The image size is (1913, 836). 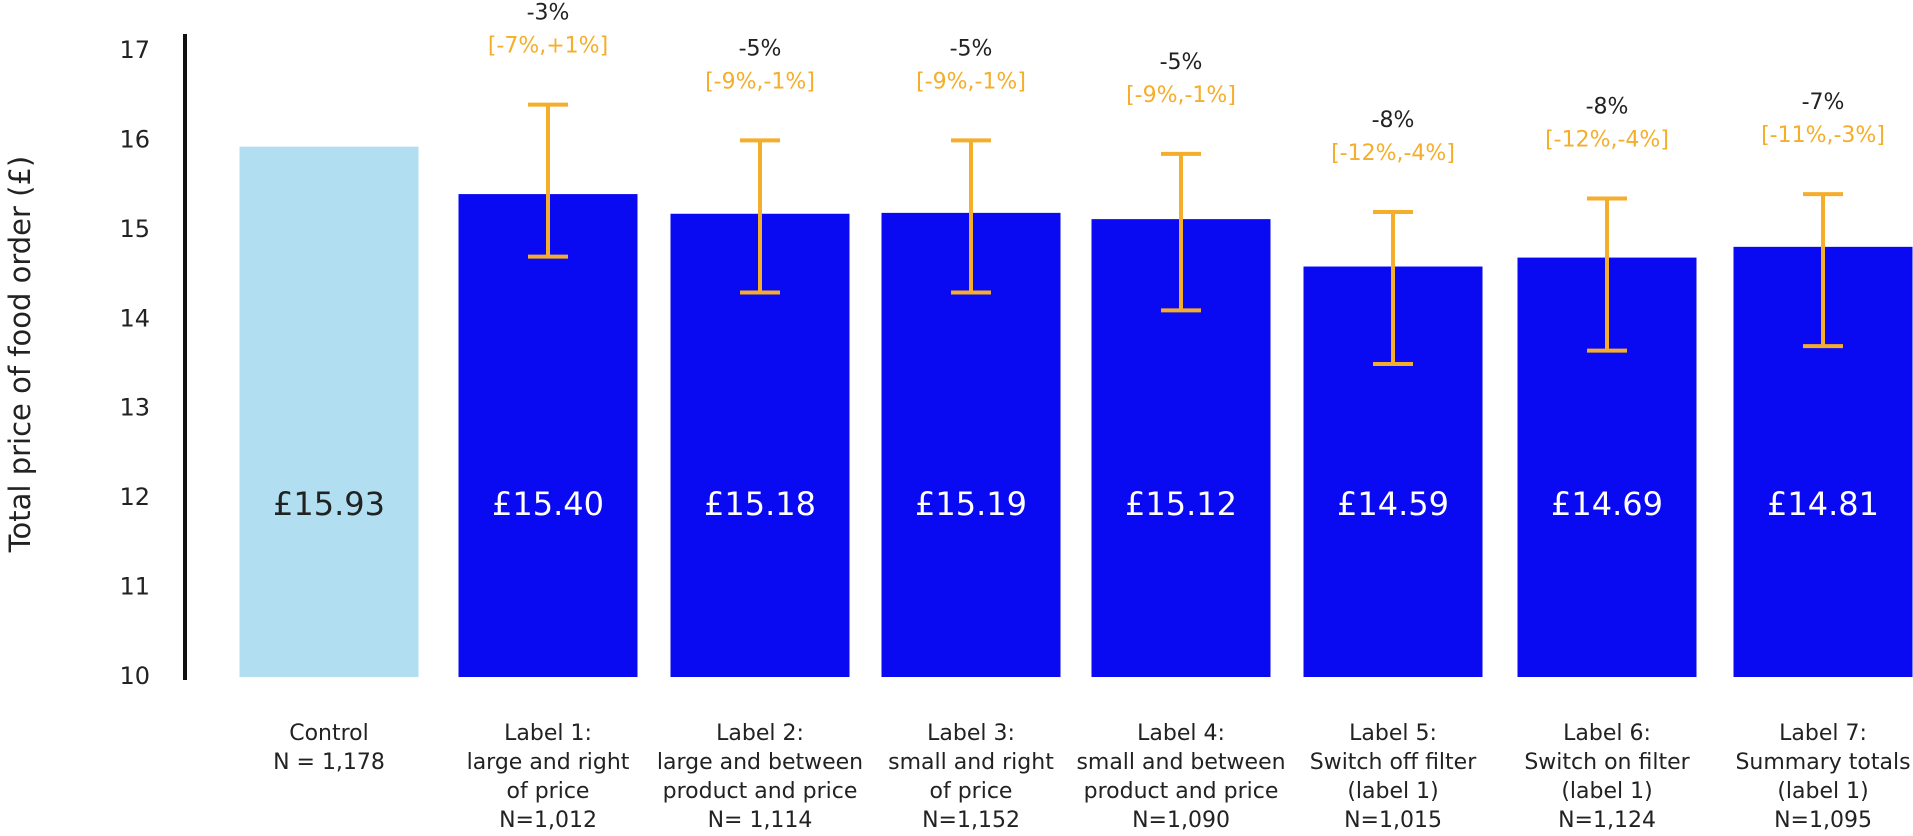 I want to click on x-tick-label: small and right, so click(x=971, y=762).